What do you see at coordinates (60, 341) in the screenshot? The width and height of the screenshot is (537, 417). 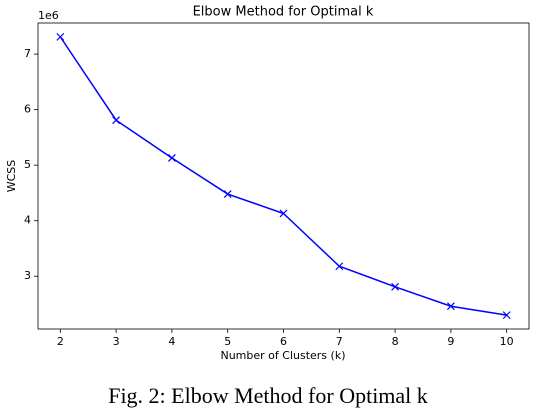 I see `x-tick-label: 2` at bounding box center [60, 341].